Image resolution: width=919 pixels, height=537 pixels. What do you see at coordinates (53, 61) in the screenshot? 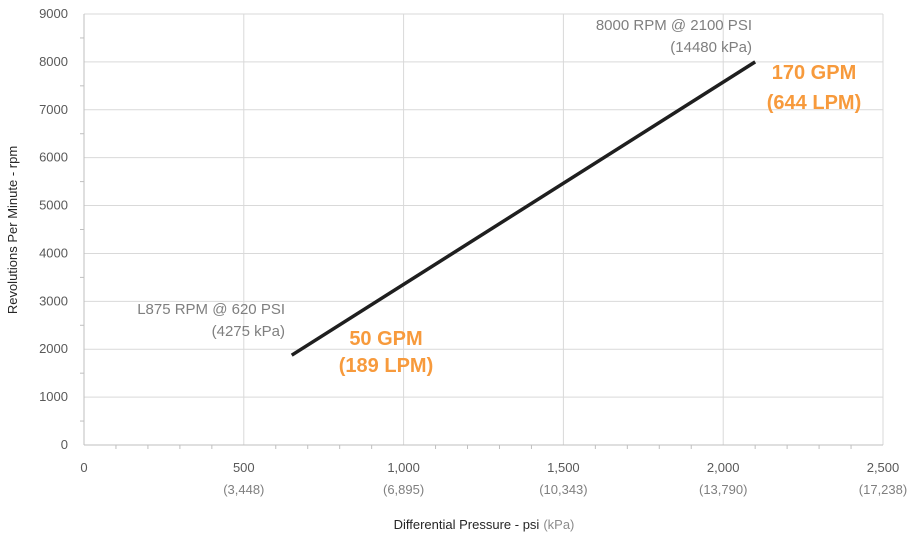
I see `y-tick-label: 8000` at bounding box center [53, 61].